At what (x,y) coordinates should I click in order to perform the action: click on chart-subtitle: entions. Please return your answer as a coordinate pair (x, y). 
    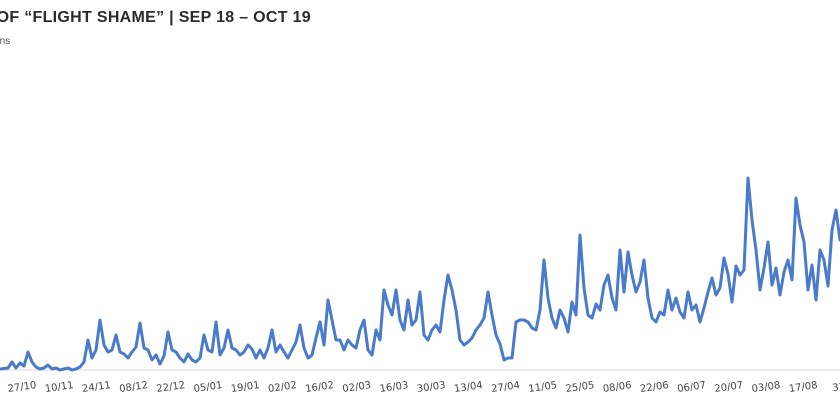
    Looking at the image, I should click on (5, 41).